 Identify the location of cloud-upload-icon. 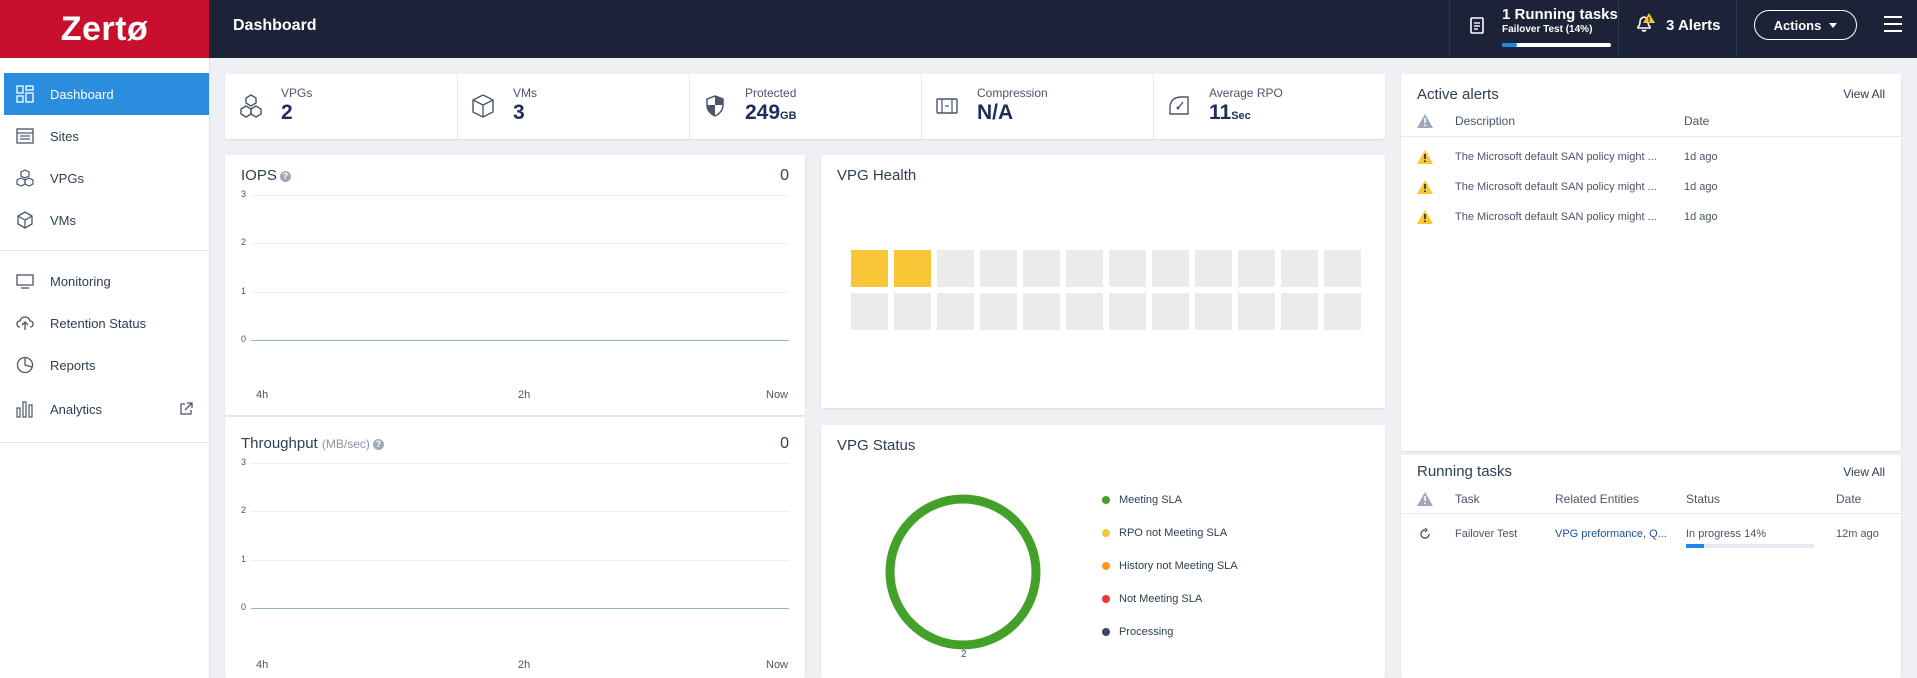
(25, 323).